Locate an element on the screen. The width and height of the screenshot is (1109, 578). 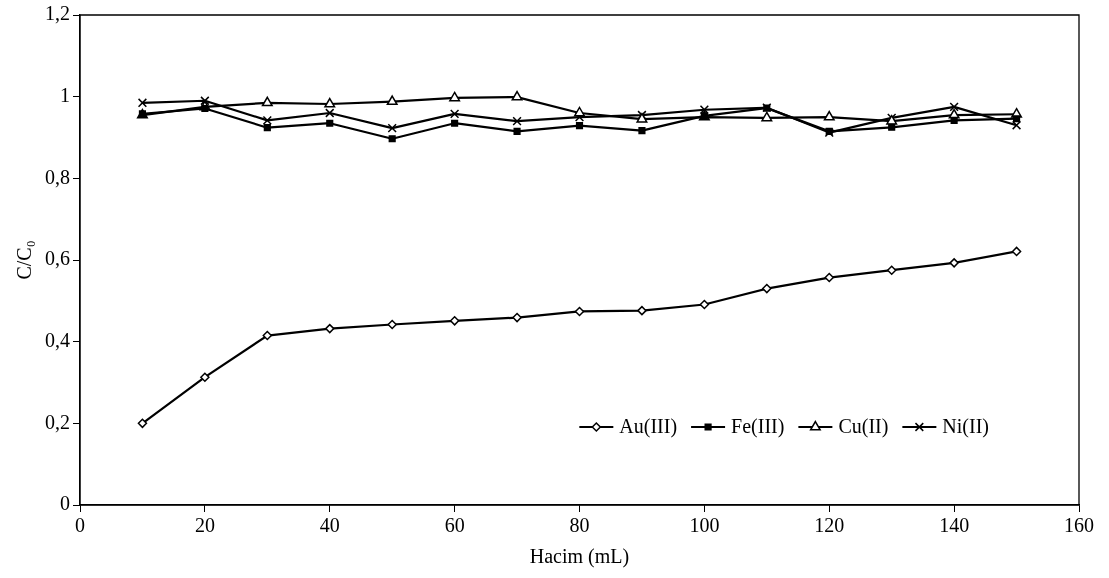
y-tick-label: 0,6 is located at coordinates (57, 258).